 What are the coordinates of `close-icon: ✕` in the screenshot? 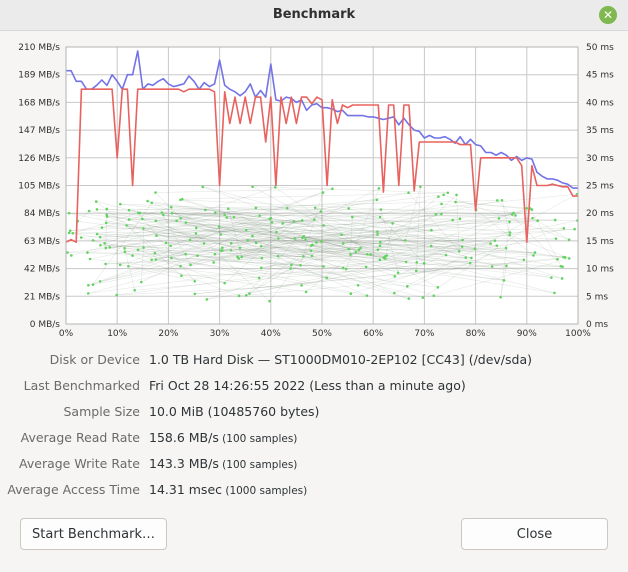 It's located at (608, 15).